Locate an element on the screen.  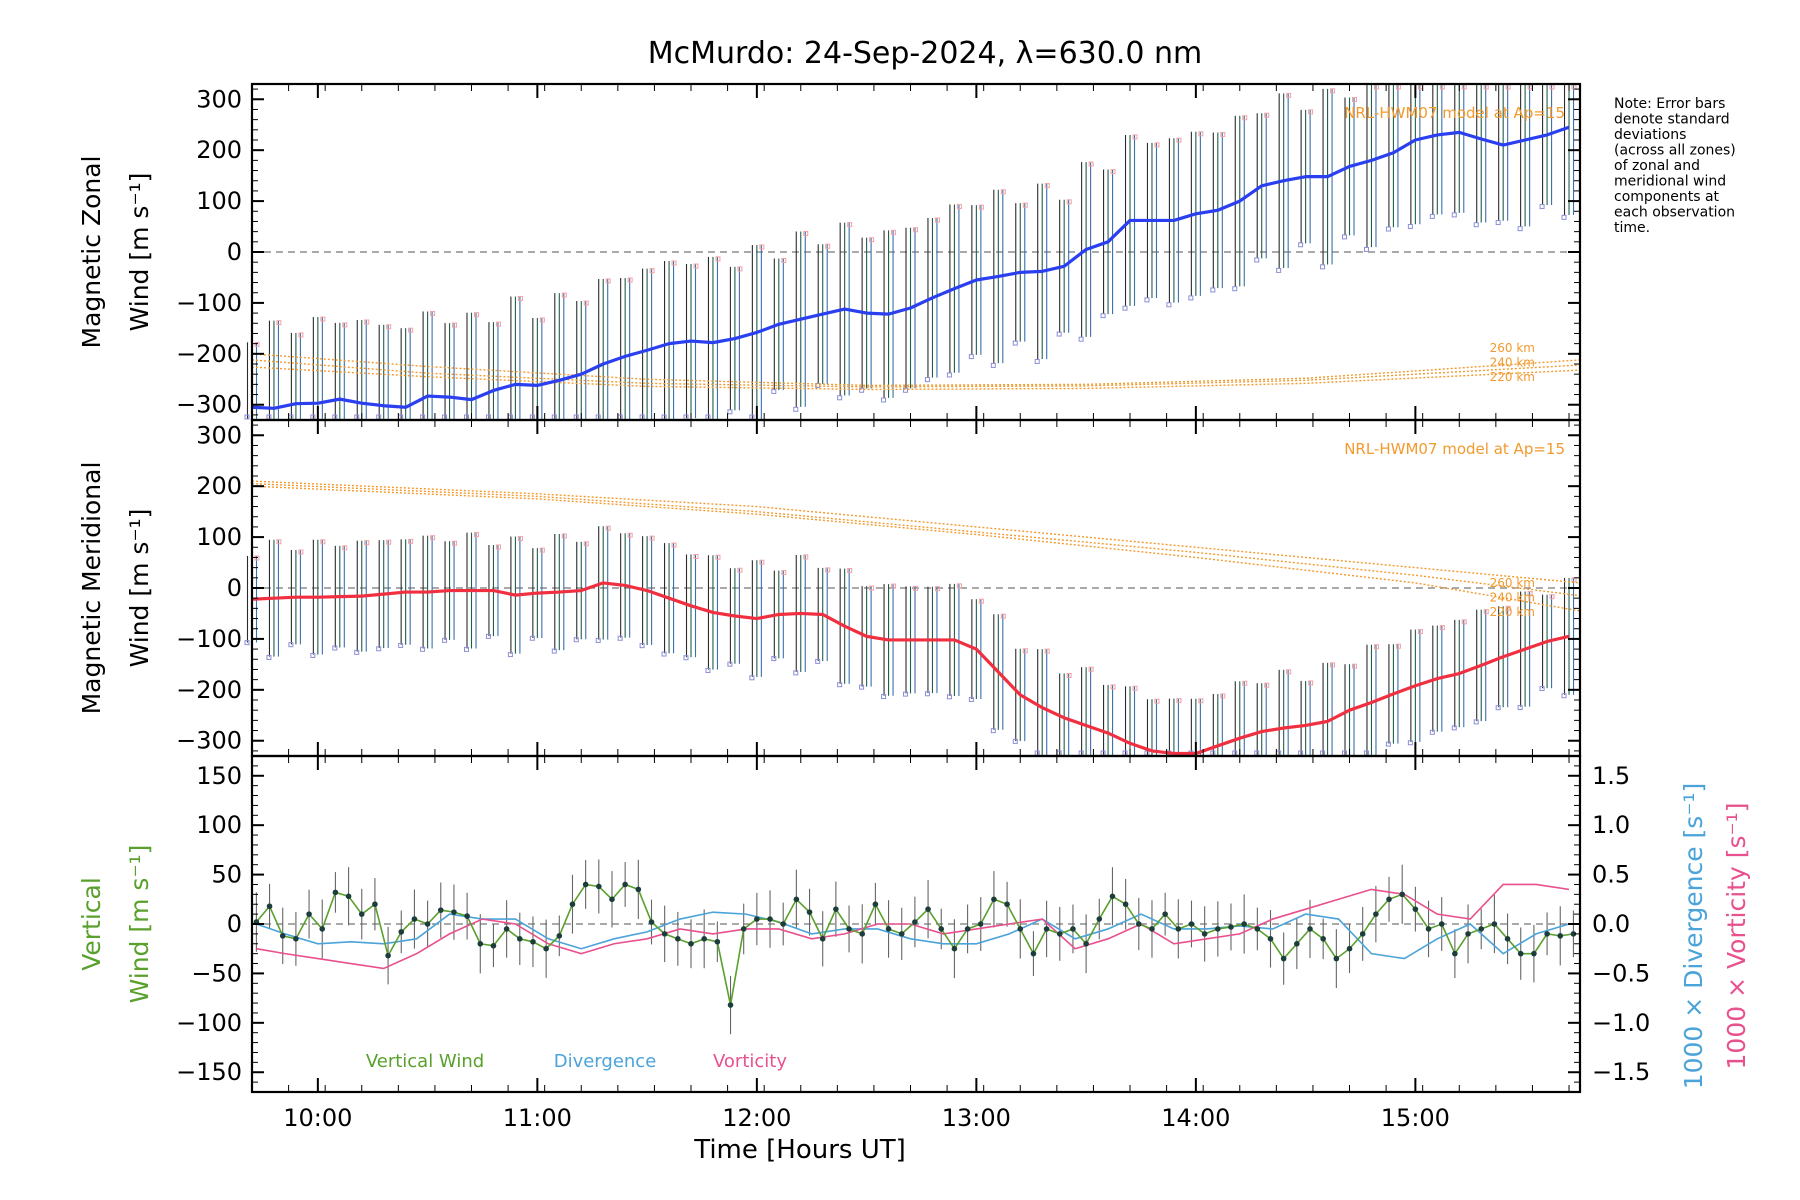
x-tick-label: 10:00 is located at coordinates (317, 1118).